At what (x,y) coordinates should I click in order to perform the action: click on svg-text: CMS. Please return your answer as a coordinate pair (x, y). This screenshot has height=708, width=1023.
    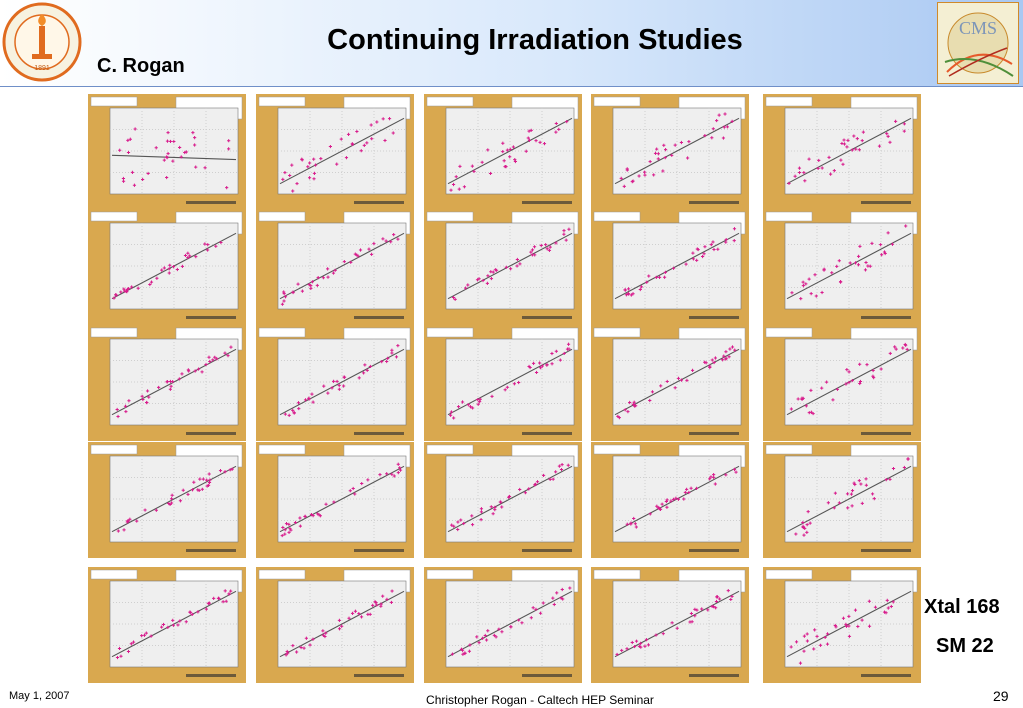
    Looking at the image, I should click on (978, 28).